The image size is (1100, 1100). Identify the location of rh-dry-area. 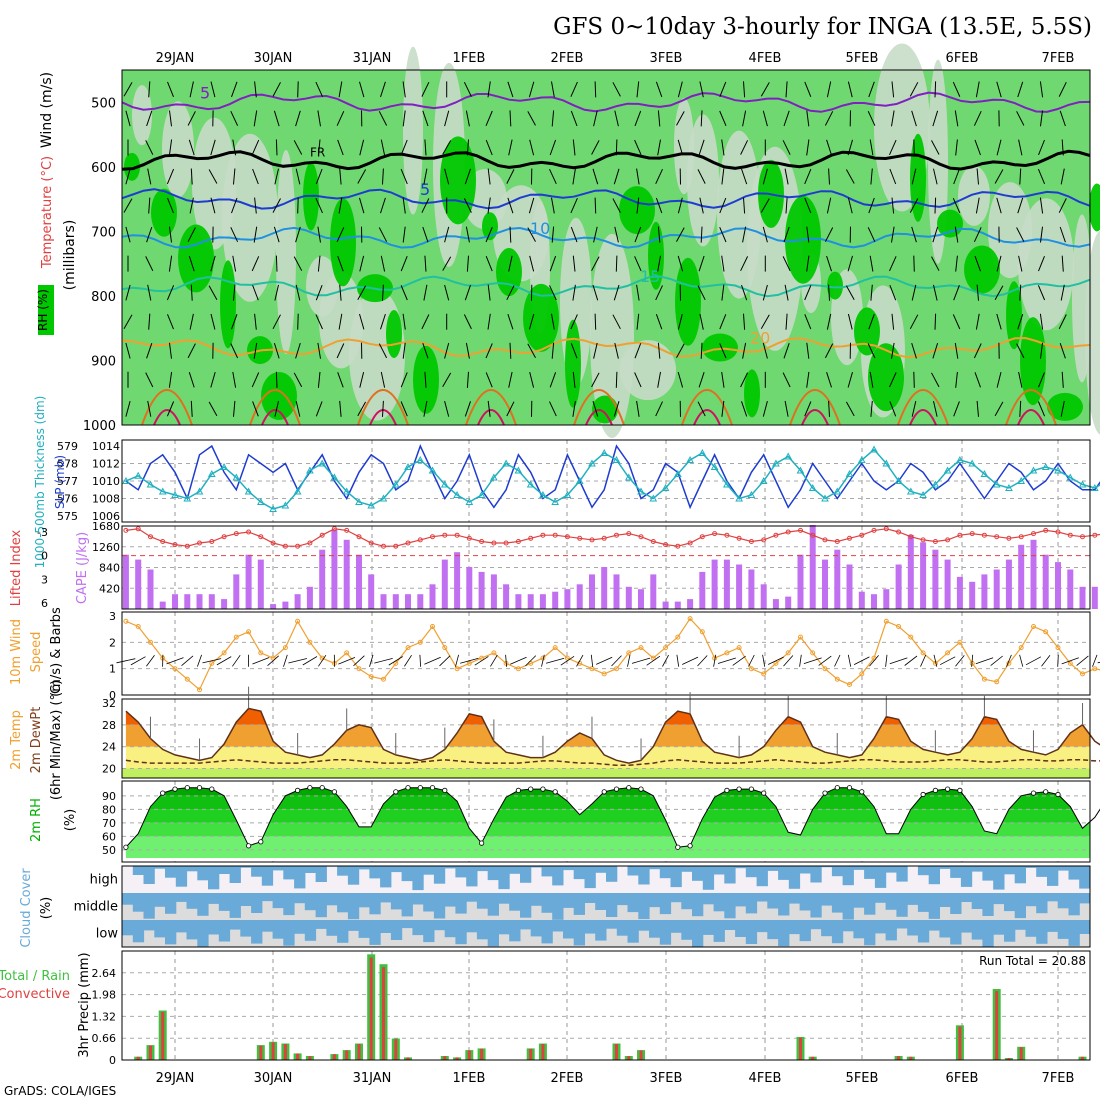
(974, 195).